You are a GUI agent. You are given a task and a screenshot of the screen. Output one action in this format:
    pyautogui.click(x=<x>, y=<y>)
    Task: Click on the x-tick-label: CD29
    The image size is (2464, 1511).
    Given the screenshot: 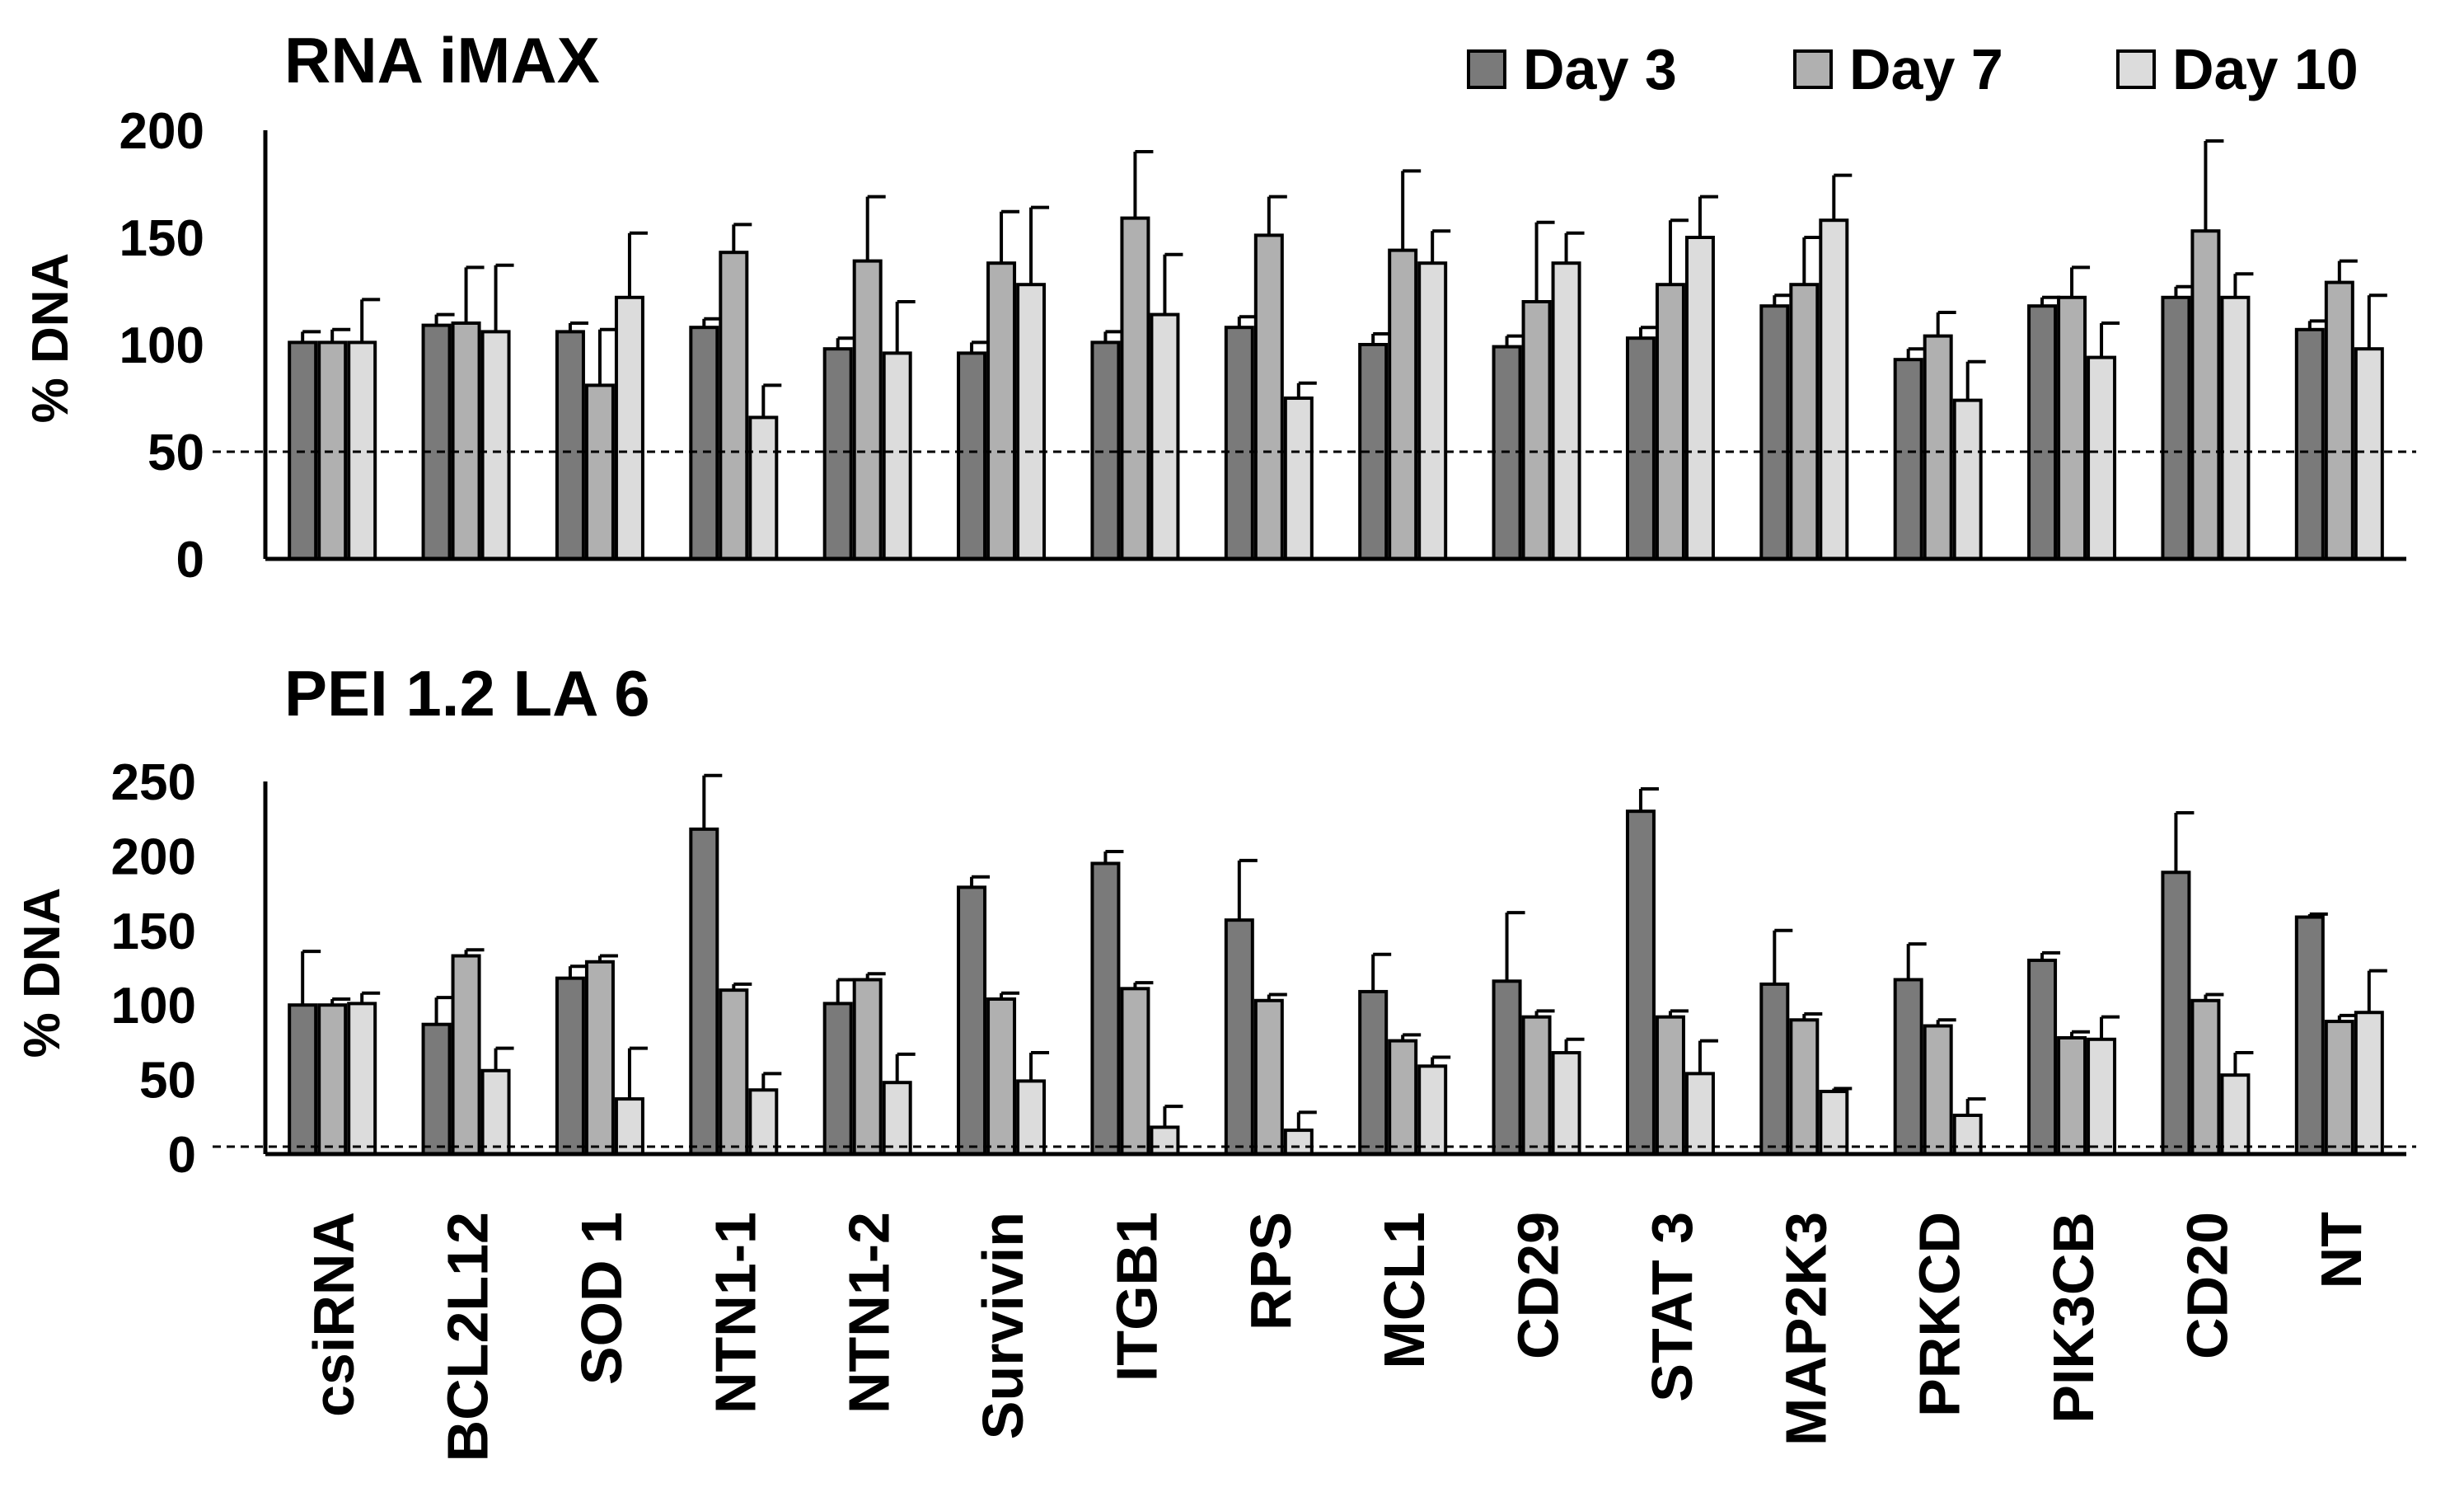 What is the action you would take?
    pyautogui.click(x=1538, y=1285)
    